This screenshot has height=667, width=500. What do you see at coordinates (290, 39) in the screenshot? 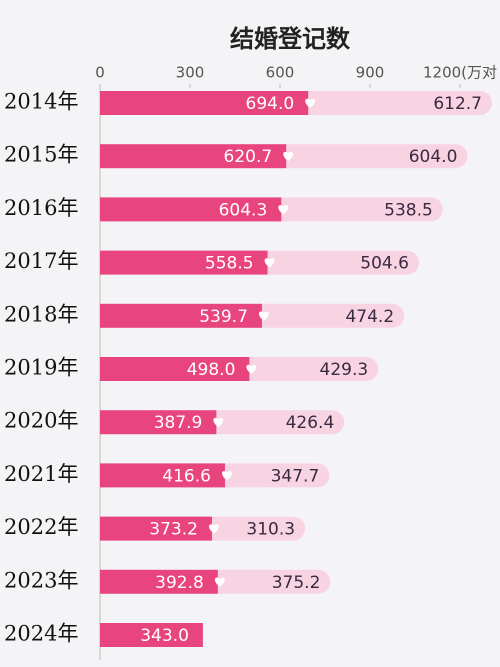
I see `chart-title: 结婚登记数` at bounding box center [290, 39].